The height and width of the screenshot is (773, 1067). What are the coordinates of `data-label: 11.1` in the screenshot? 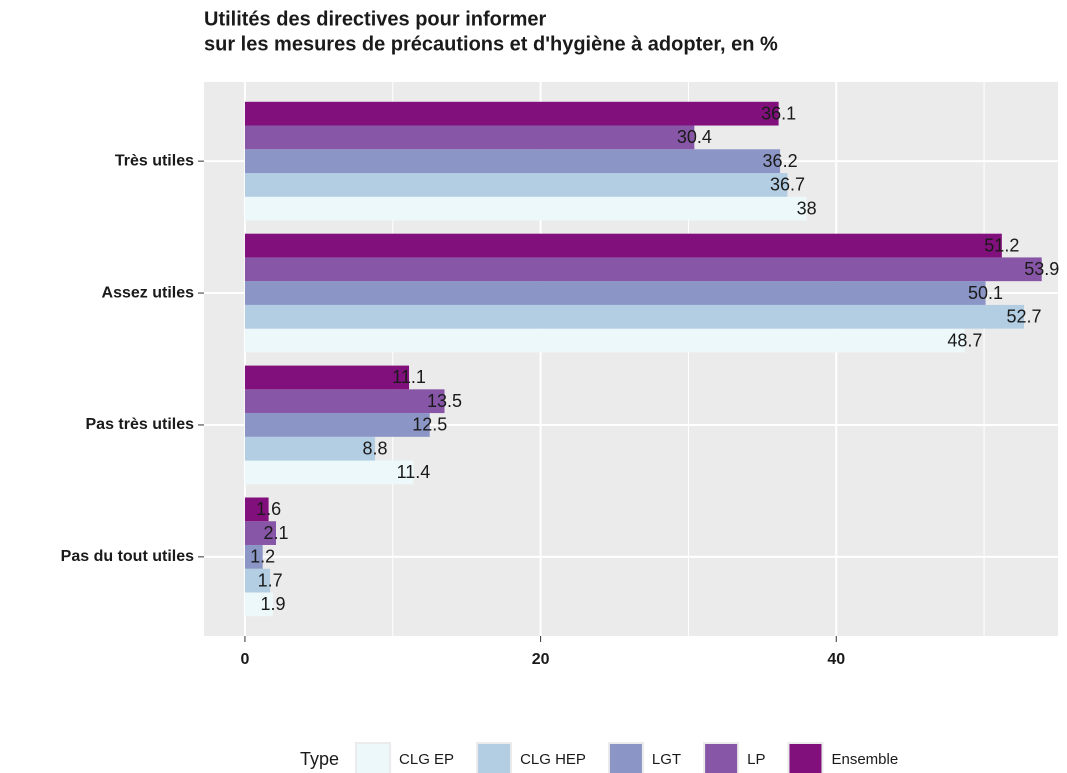 It's located at (409, 377).